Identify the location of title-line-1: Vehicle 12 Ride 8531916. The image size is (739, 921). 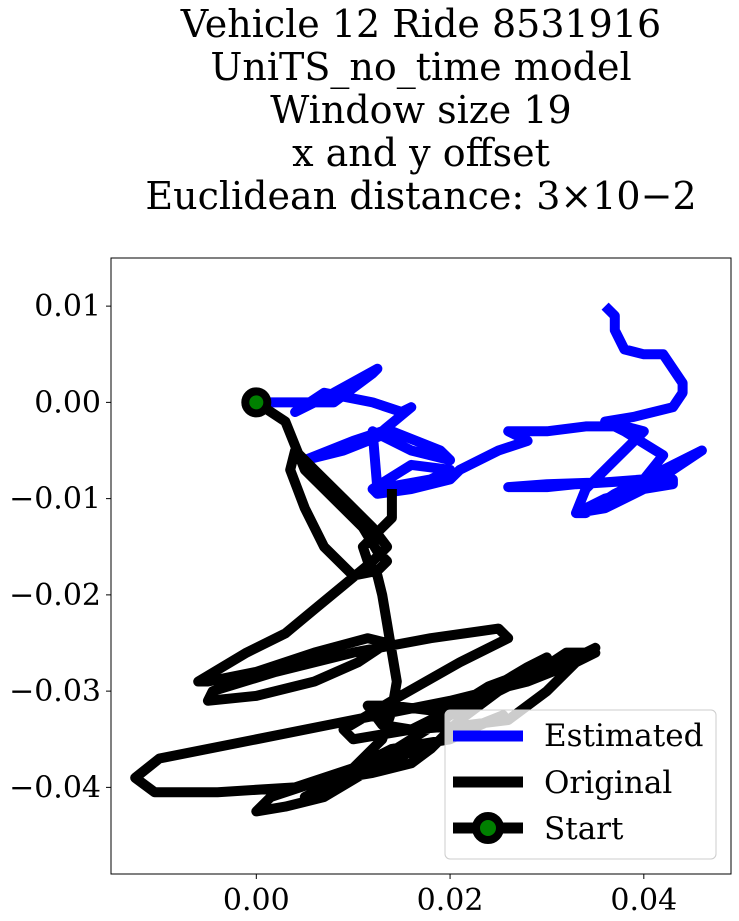
(420, 24).